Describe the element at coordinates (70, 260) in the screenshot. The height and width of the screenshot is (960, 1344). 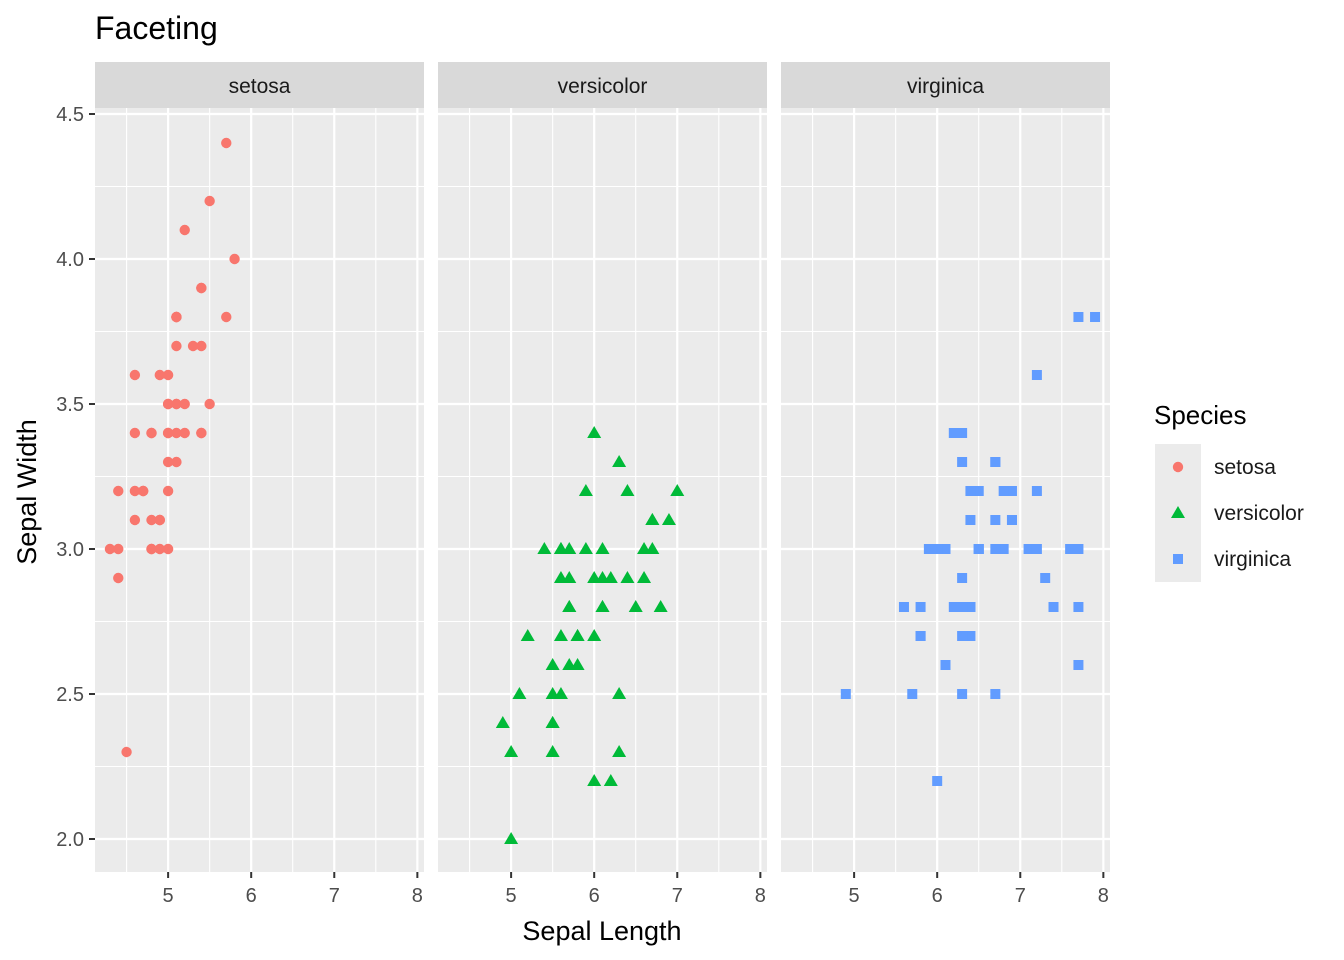
I see `y-tick-label: 4.0` at that location.